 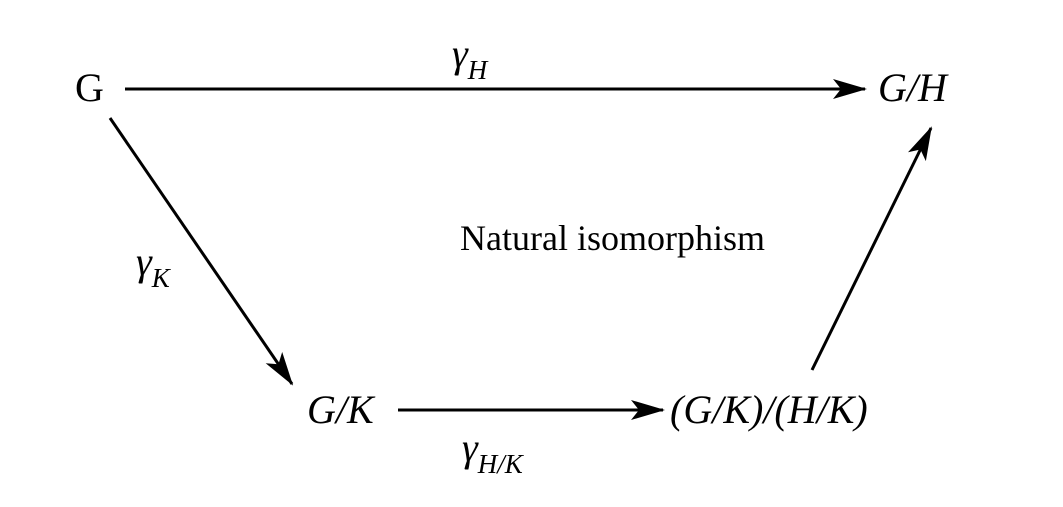 I want to click on label-gamma-h: γH, so click(x=469, y=54).